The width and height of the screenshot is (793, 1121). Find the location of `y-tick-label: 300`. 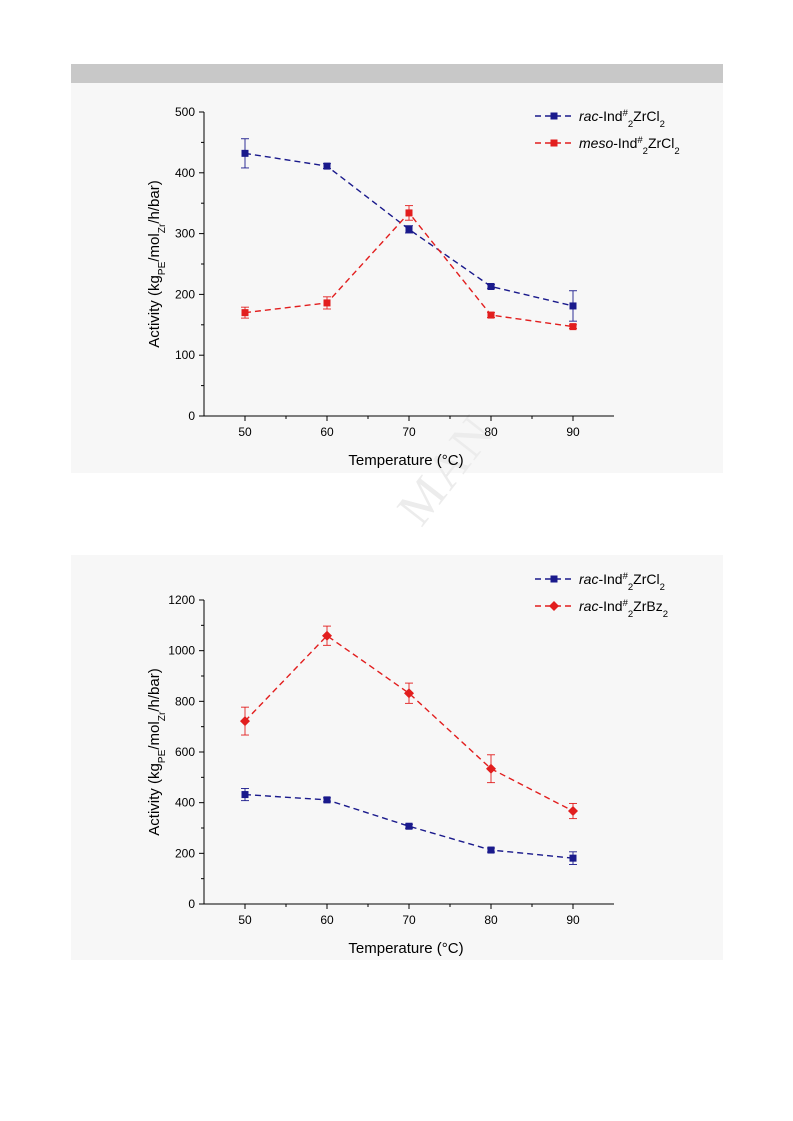

y-tick-label: 300 is located at coordinates (185, 234).